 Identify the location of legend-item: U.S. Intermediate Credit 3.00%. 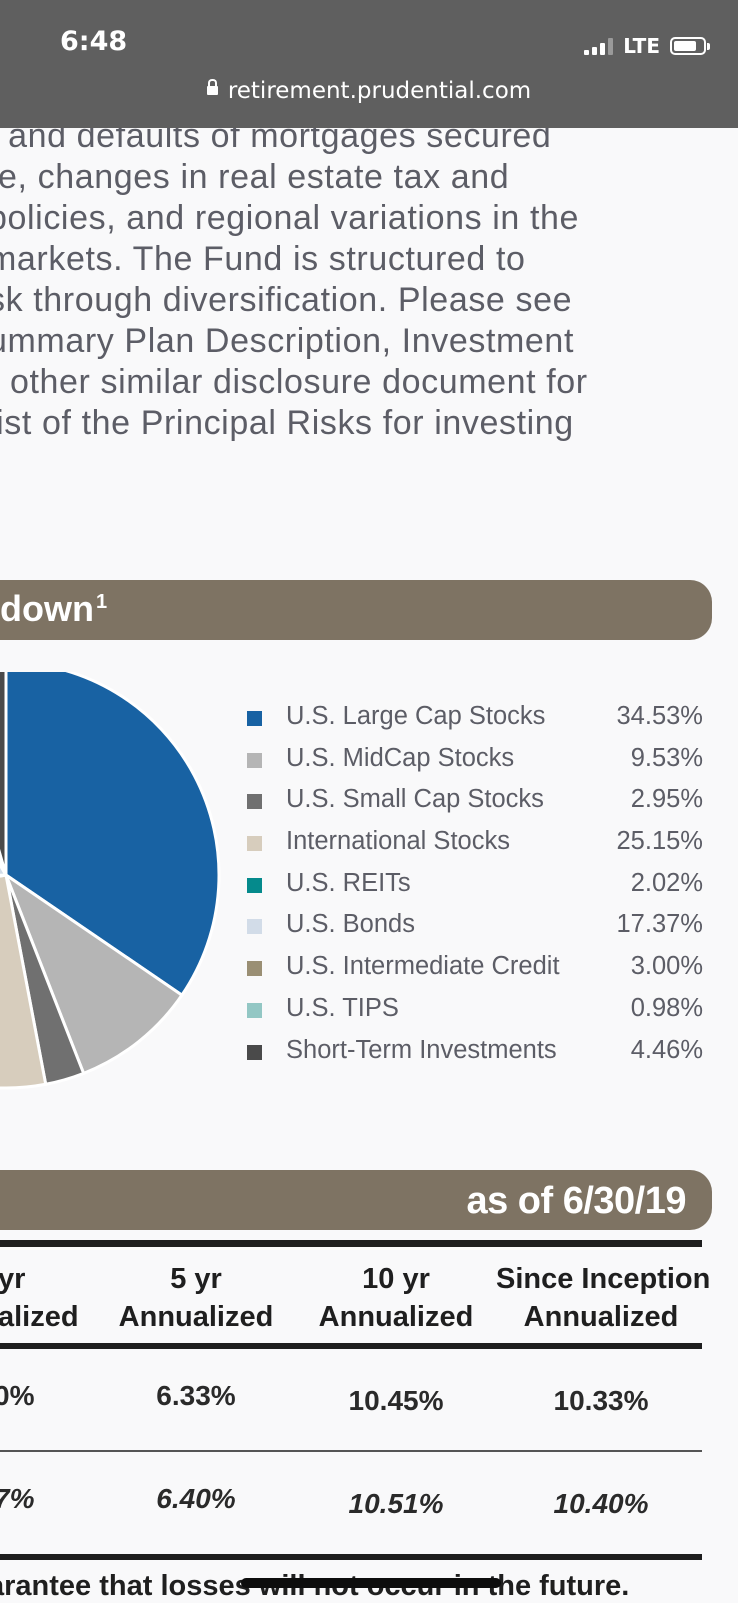
(473, 971).